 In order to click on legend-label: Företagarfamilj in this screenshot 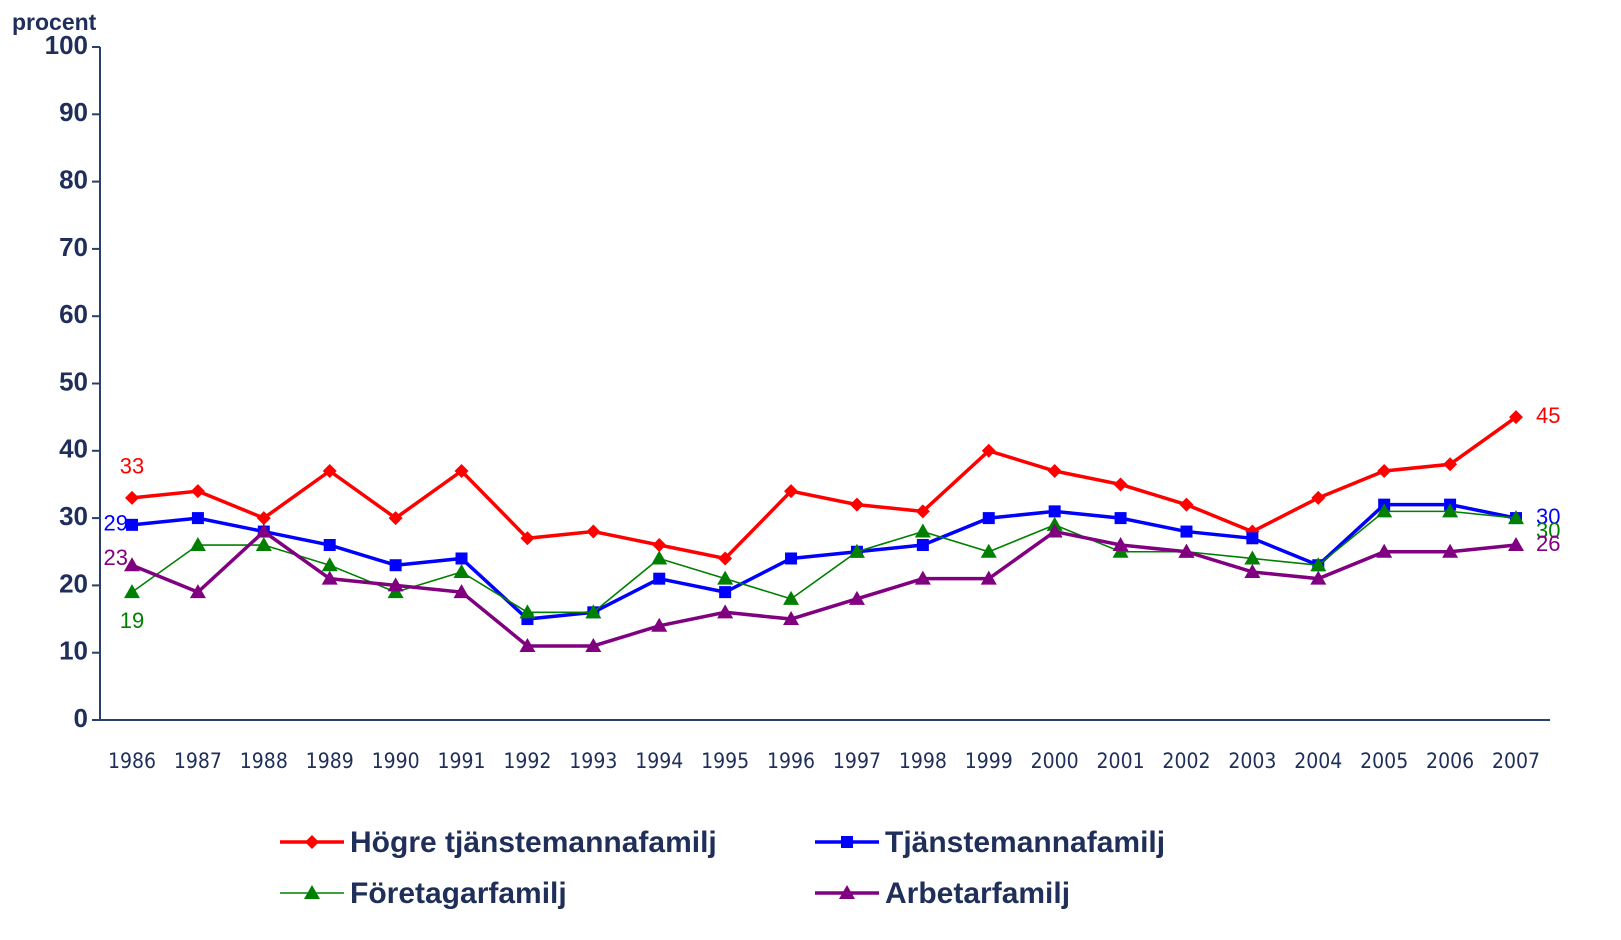, I will do `click(458, 893)`.